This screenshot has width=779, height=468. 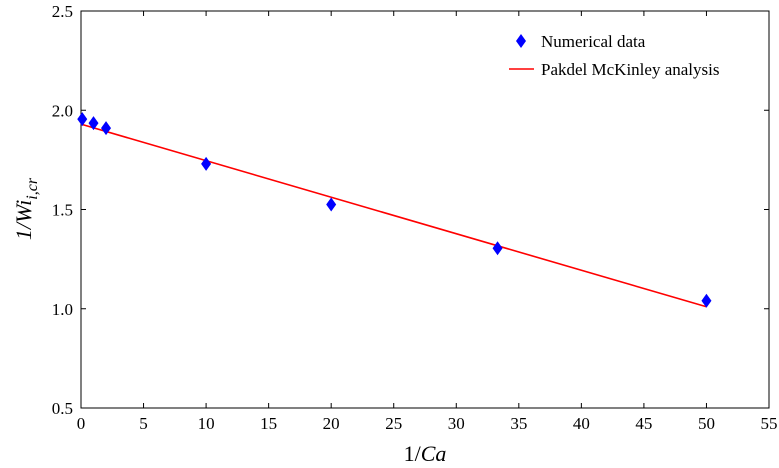 What do you see at coordinates (593, 41) in the screenshot?
I see `legend-label-numerical-data: Numerical data` at bounding box center [593, 41].